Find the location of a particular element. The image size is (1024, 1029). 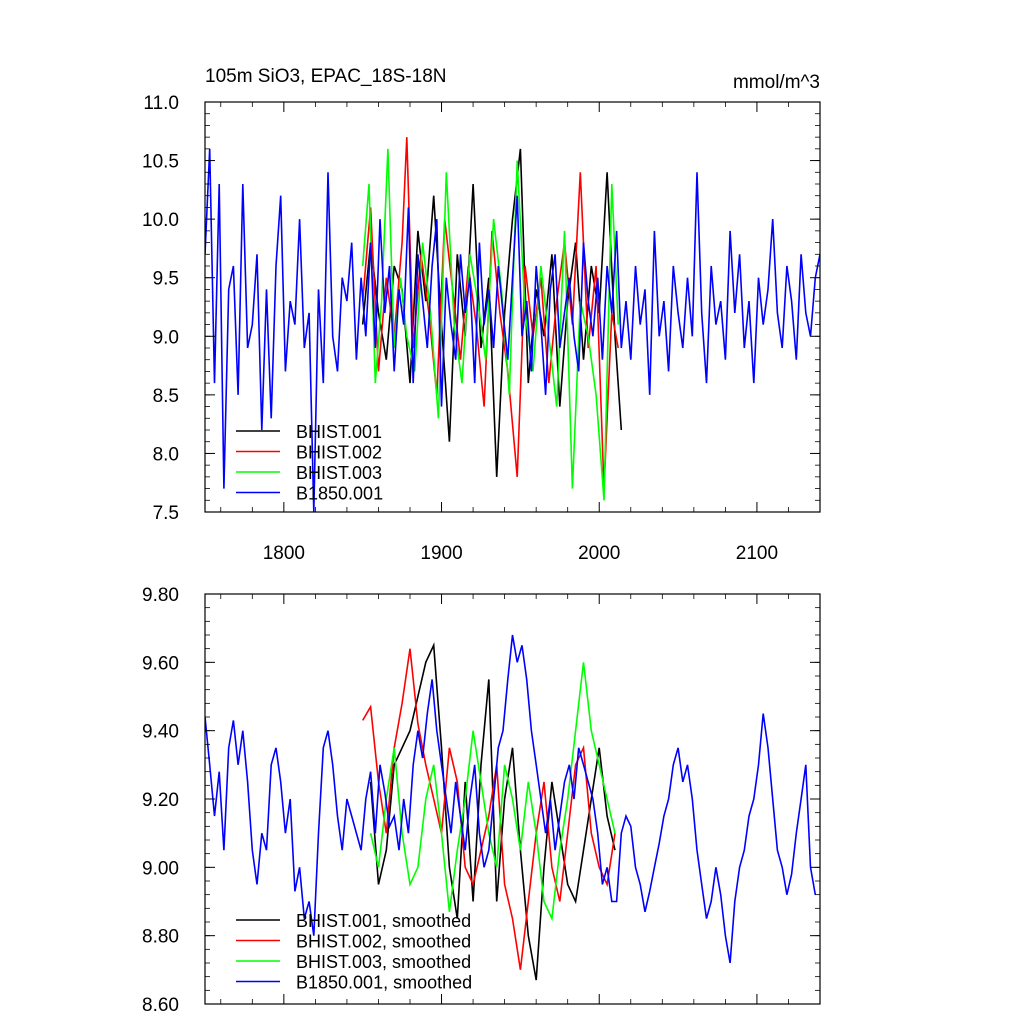

x-tick-label: 1900 is located at coordinates (441, 553).